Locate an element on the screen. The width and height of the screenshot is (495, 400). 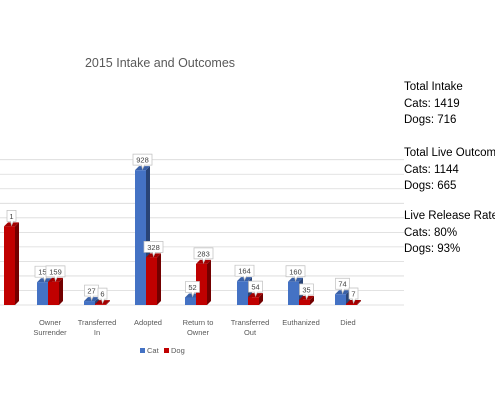
data-label-text: 928 is located at coordinates (142, 160).